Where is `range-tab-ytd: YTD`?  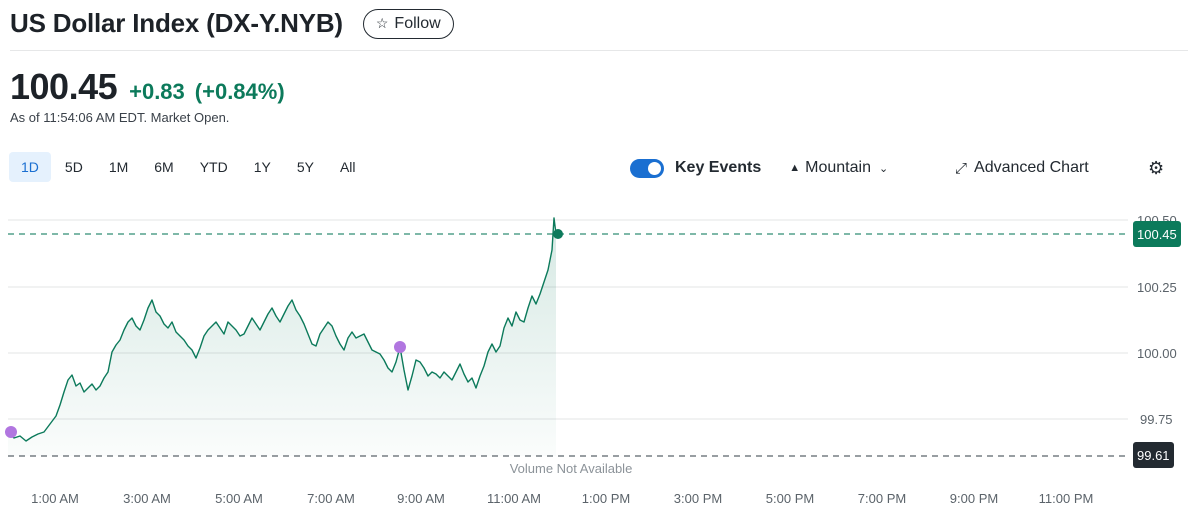
range-tab-ytd: YTD is located at coordinates (213, 167).